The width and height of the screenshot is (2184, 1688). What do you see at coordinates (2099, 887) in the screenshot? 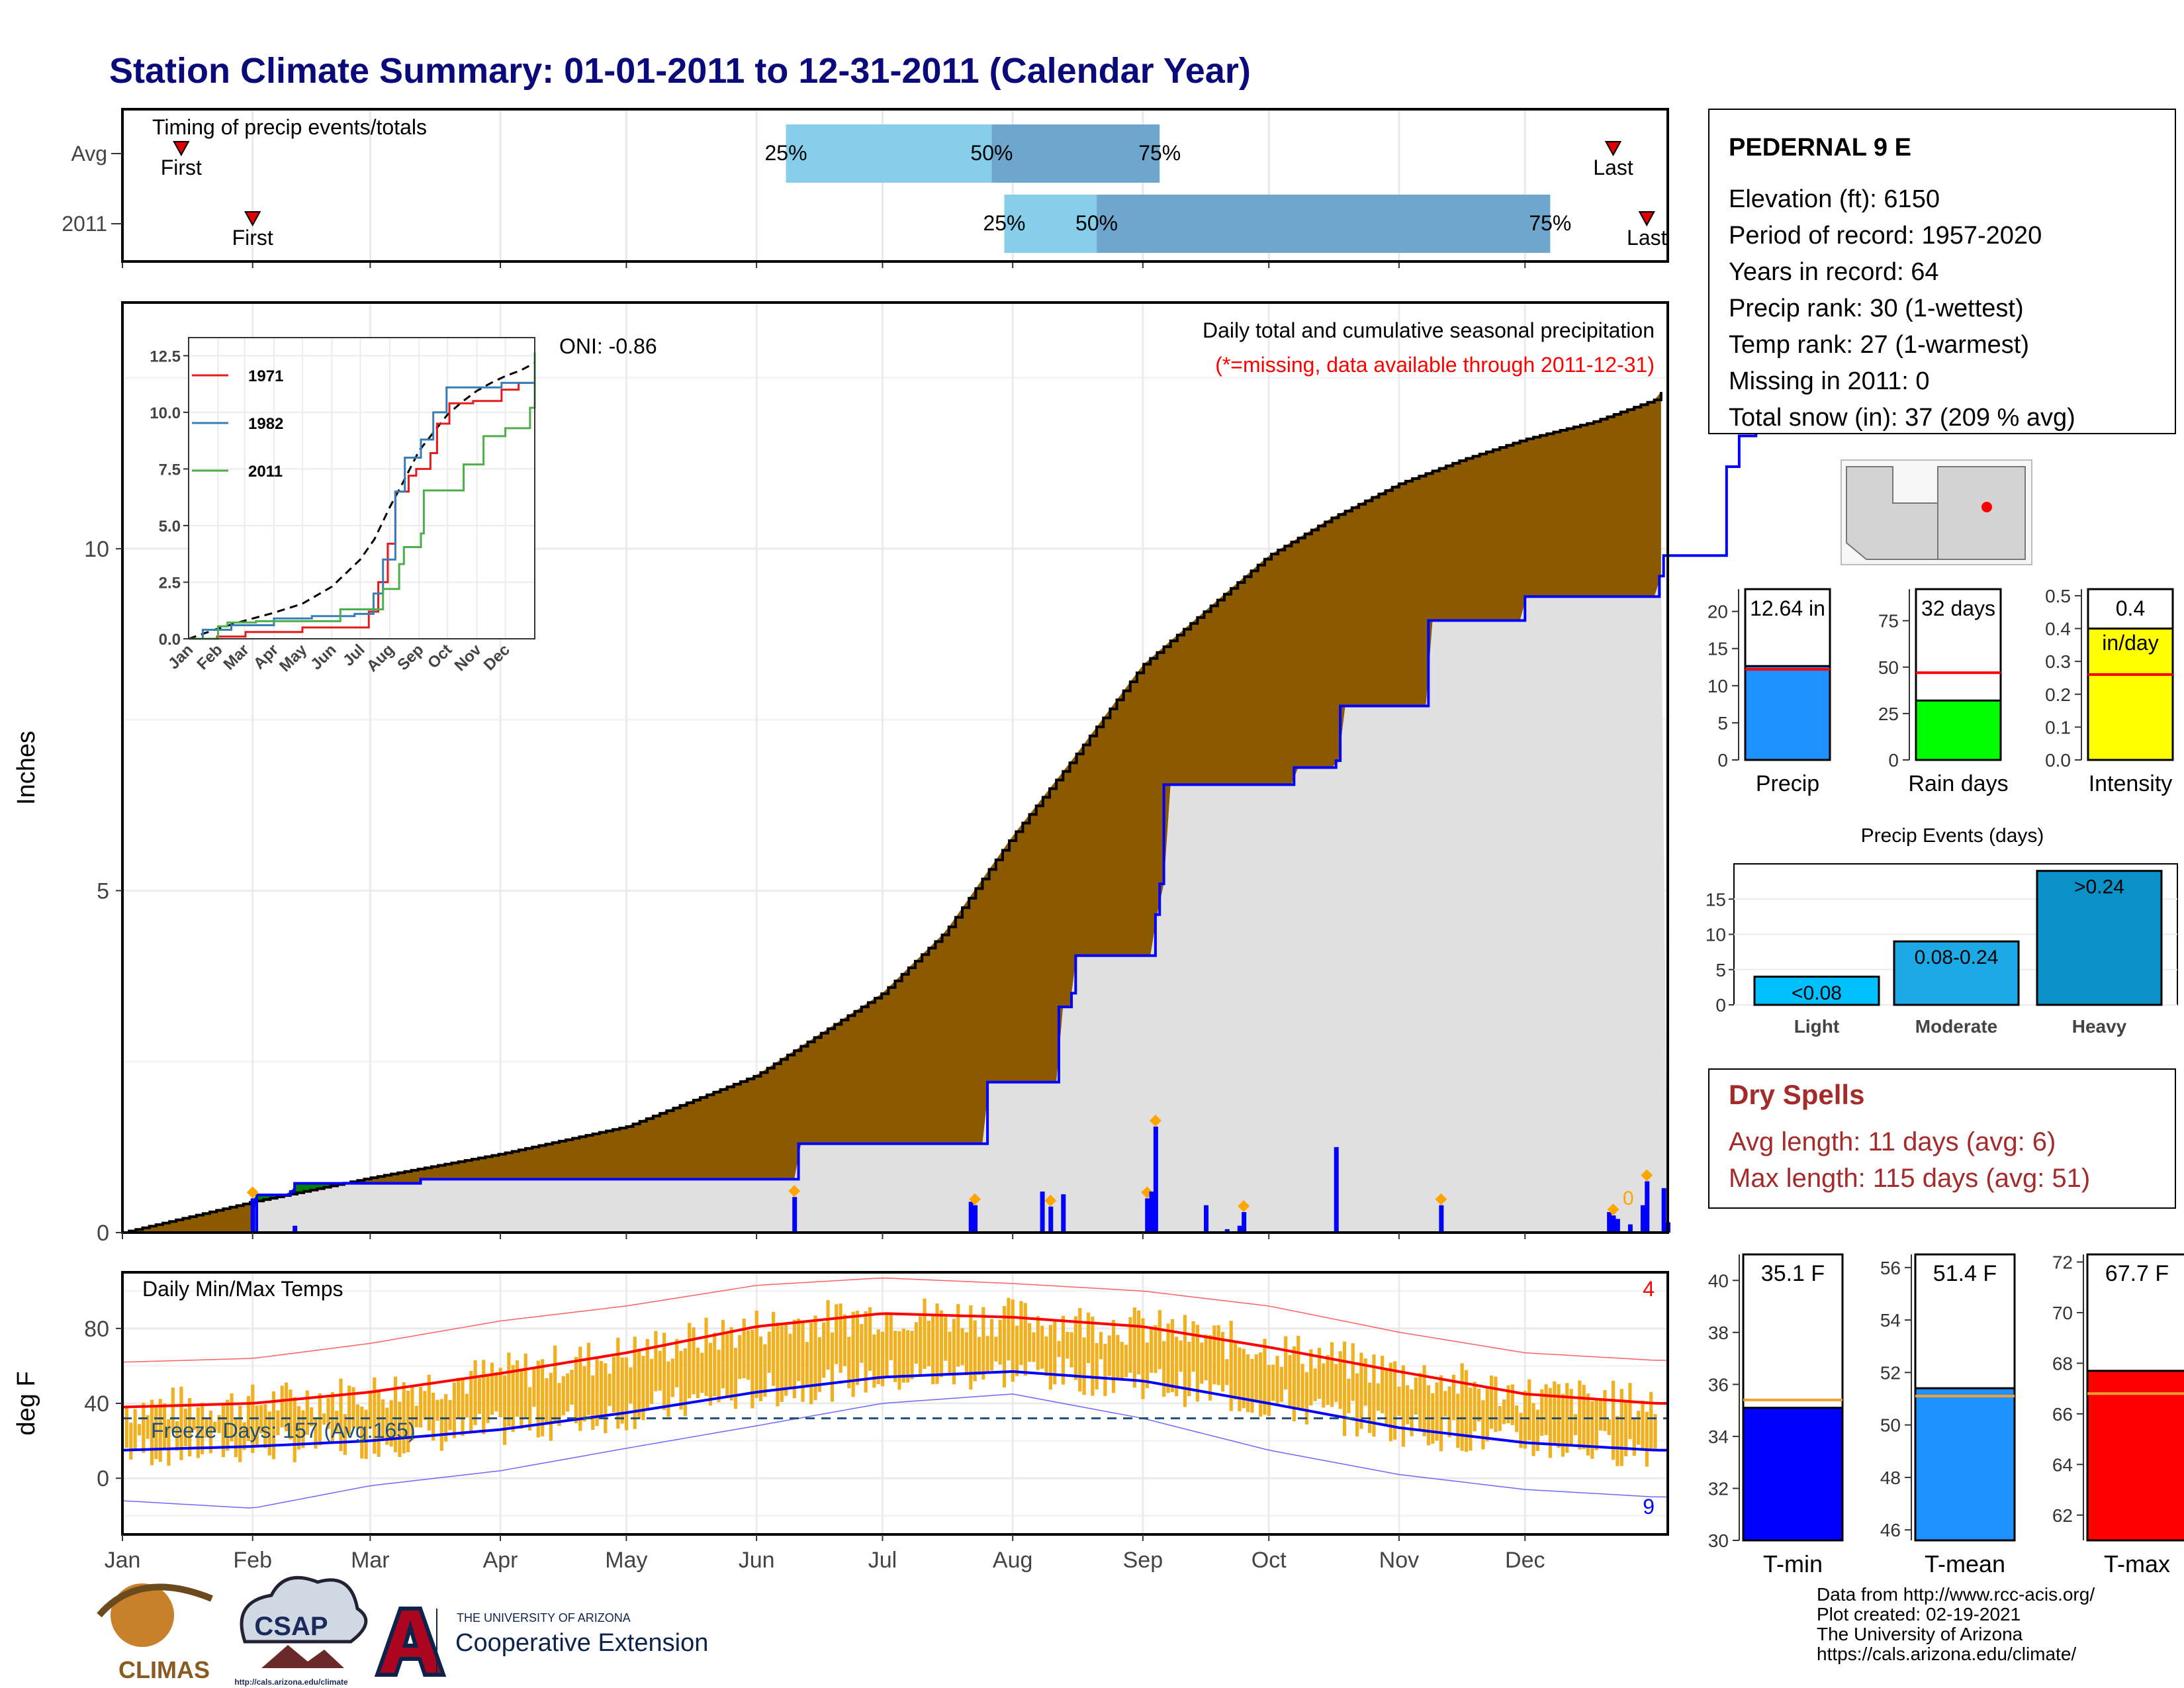
I see `events-bar-label: >0.24` at bounding box center [2099, 887].